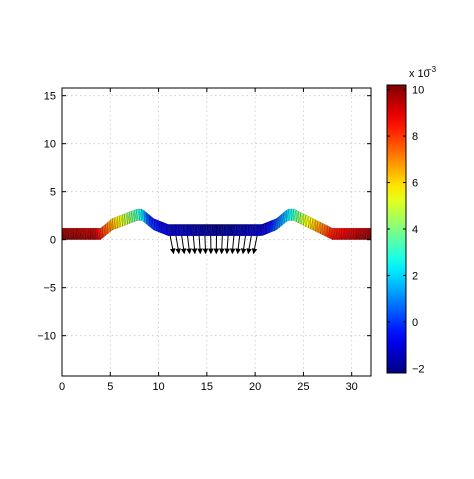 Image resolution: width=474 pixels, height=479 pixels. What do you see at coordinates (255, 387) in the screenshot?
I see `x-tick-label: 20` at bounding box center [255, 387].